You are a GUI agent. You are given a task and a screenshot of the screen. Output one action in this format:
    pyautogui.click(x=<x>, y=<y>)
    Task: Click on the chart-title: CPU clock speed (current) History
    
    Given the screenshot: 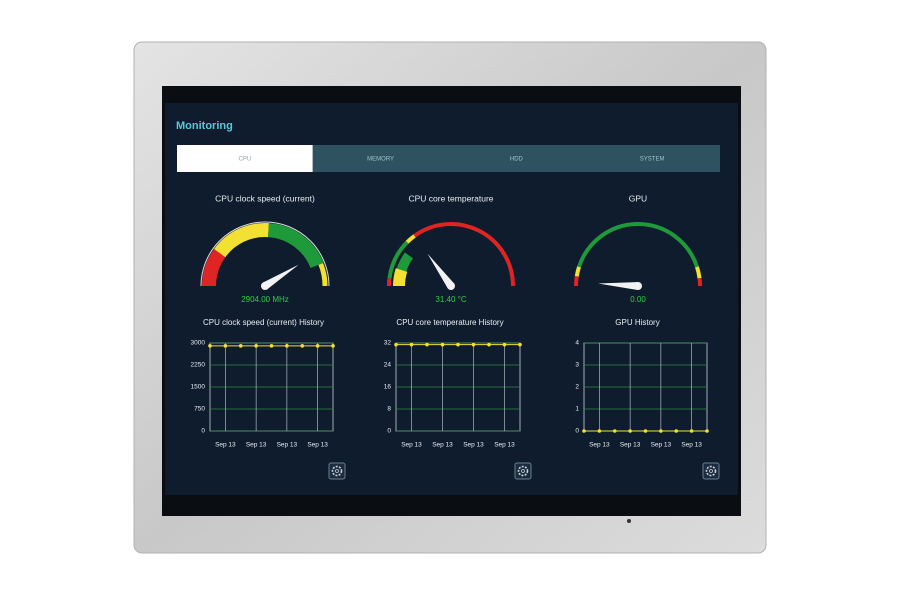 What is the action you would take?
    pyautogui.click(x=263, y=322)
    